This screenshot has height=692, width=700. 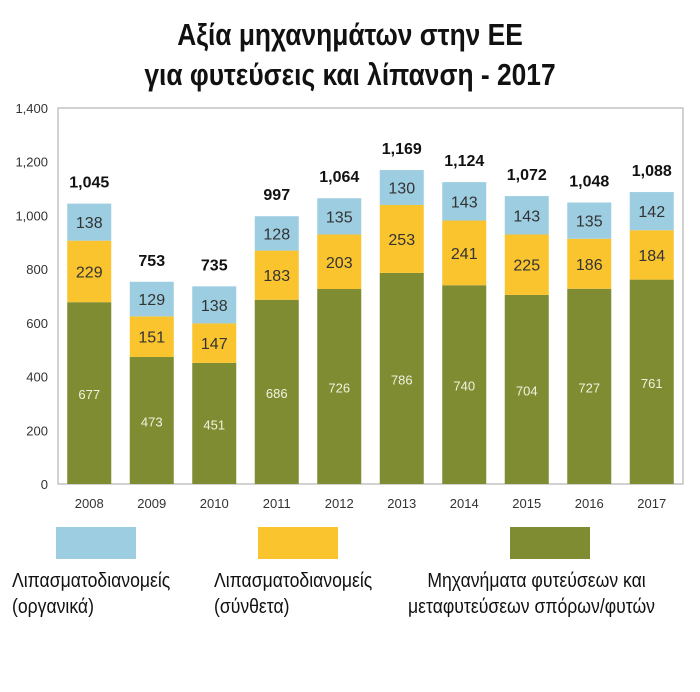 I want to click on legend-swatch-compound, so click(x=298, y=543).